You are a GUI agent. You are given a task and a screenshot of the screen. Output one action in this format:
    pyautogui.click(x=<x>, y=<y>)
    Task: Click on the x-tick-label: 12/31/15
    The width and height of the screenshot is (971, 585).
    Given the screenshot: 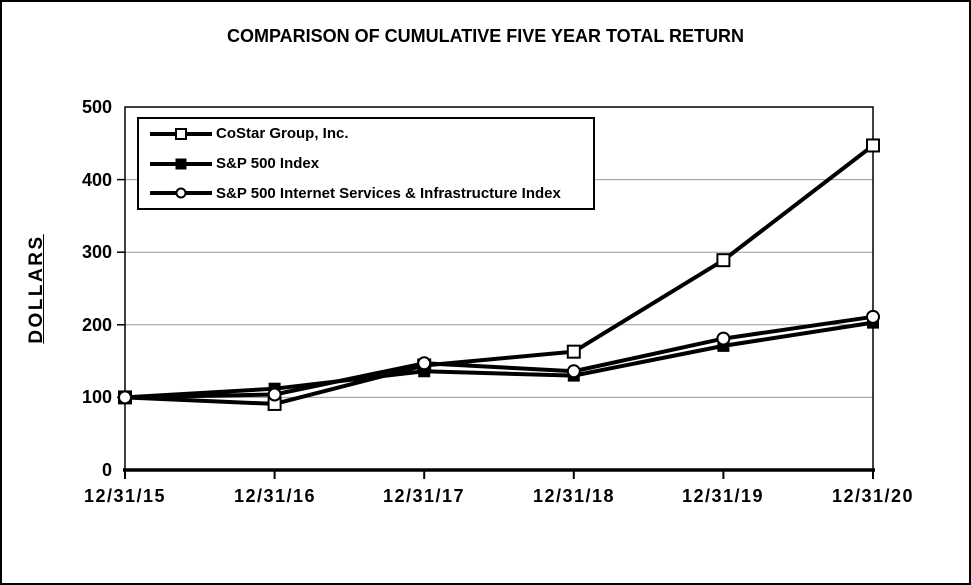 What is the action you would take?
    pyautogui.click(x=125, y=496)
    